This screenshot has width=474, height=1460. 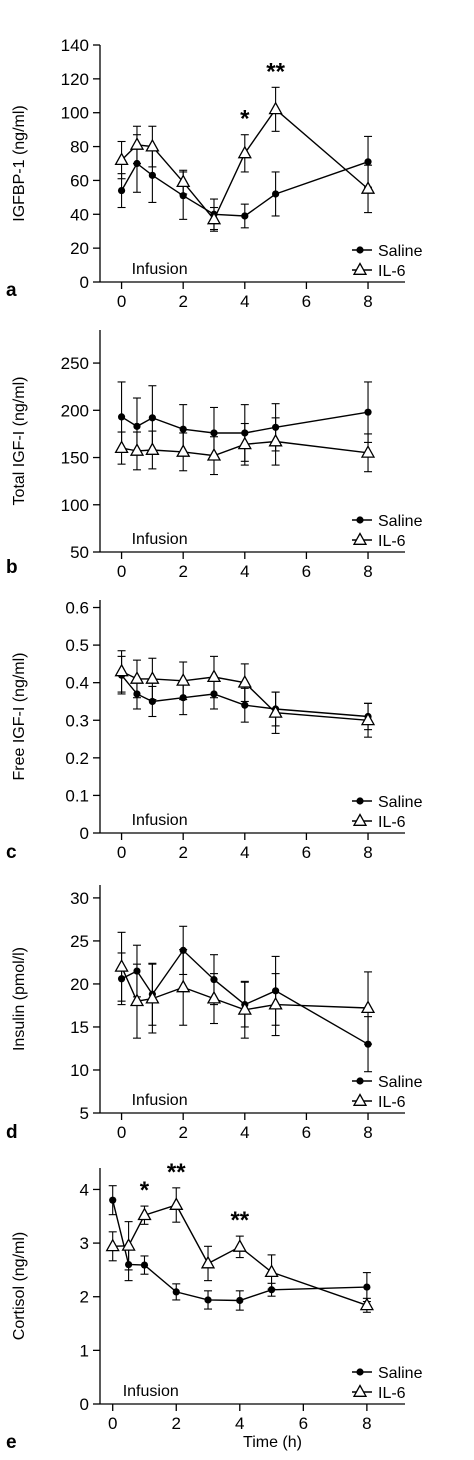 I want to click on x-axis-label: Time (h), so click(x=272, y=1442).